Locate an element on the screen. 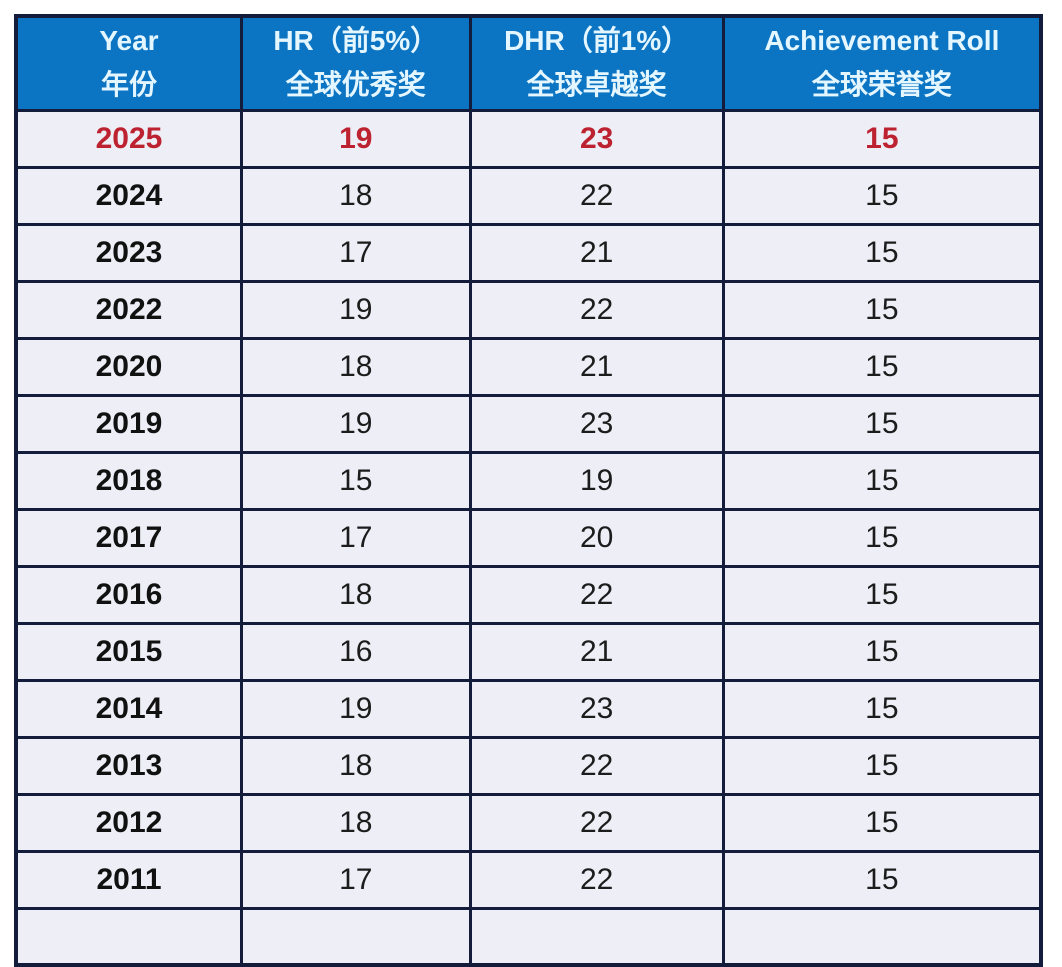  hr-top5-cell: 16 is located at coordinates (356, 651).